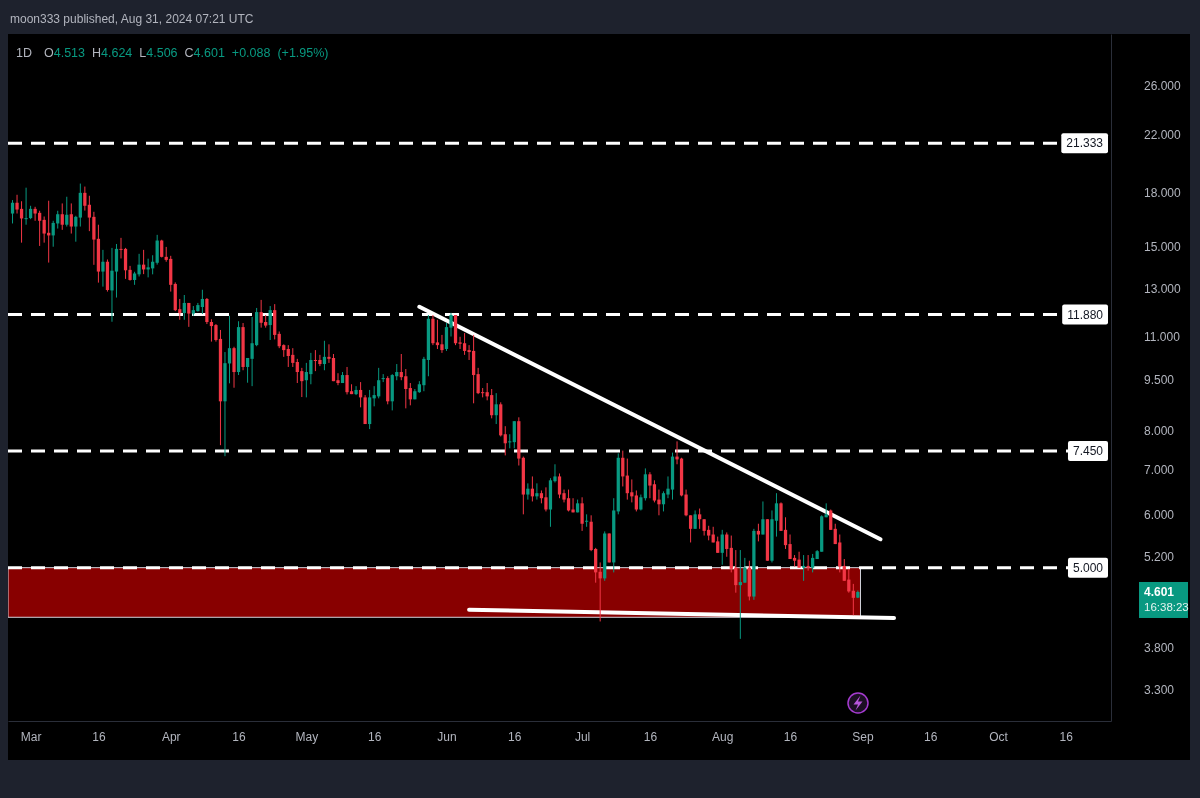 This screenshot has height=798, width=1200. I want to click on y-tick-label: 22.000, so click(1163, 134).